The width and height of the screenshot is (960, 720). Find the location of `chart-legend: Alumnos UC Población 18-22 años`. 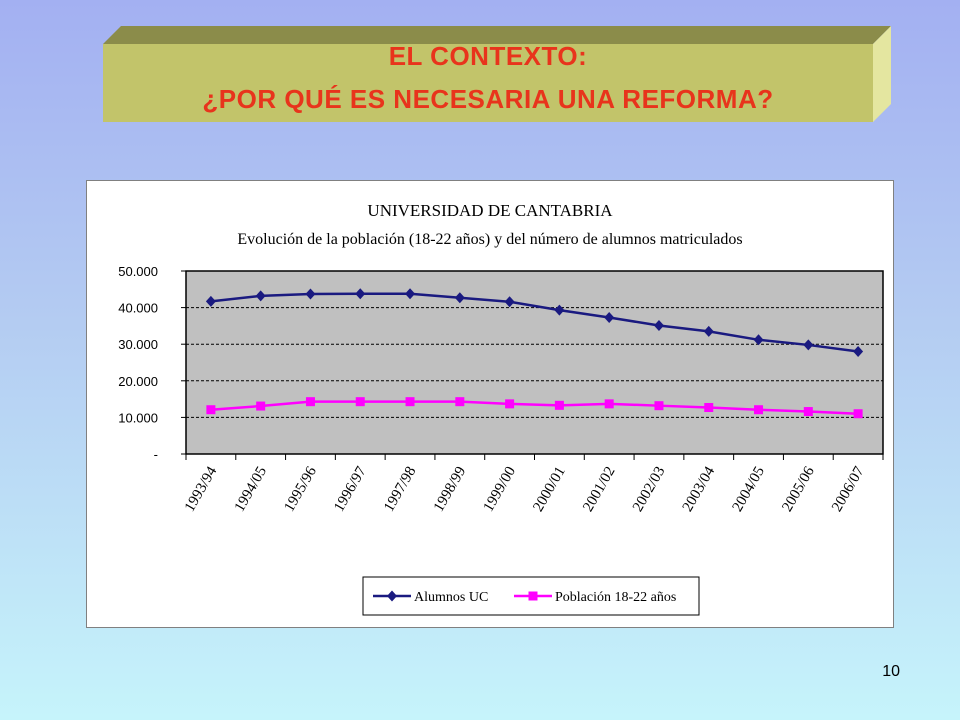

chart-legend: Alumnos UC Población 18-22 años is located at coordinates (531, 596).